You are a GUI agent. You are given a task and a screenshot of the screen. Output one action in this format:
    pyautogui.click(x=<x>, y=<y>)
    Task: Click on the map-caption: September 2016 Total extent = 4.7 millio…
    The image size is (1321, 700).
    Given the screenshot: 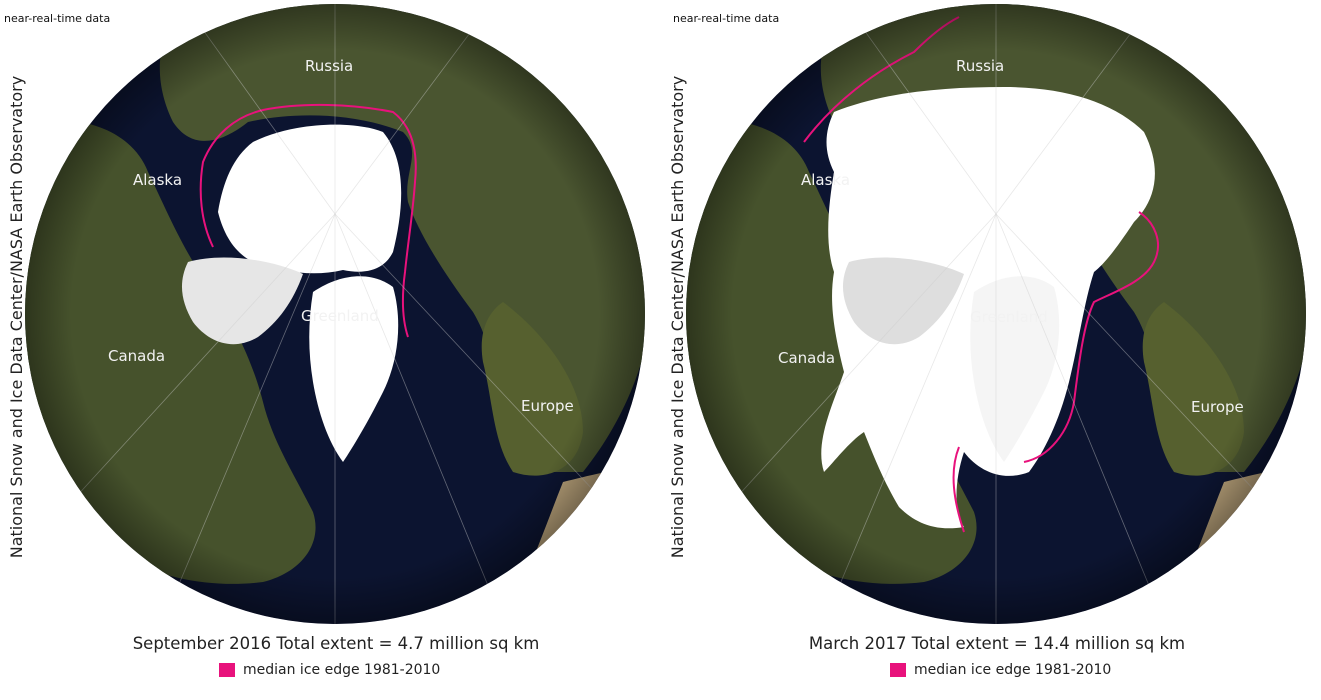 What is the action you would take?
    pyautogui.click(x=336, y=643)
    